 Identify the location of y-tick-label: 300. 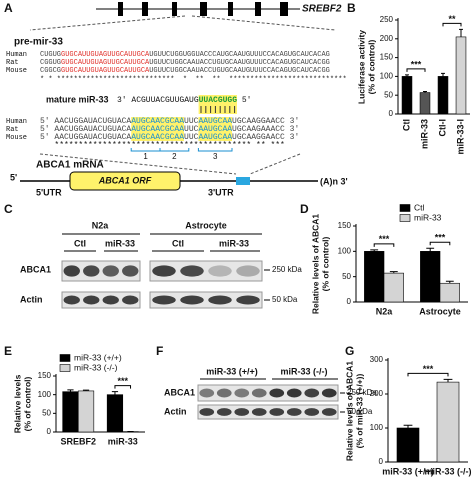
(377, 359).